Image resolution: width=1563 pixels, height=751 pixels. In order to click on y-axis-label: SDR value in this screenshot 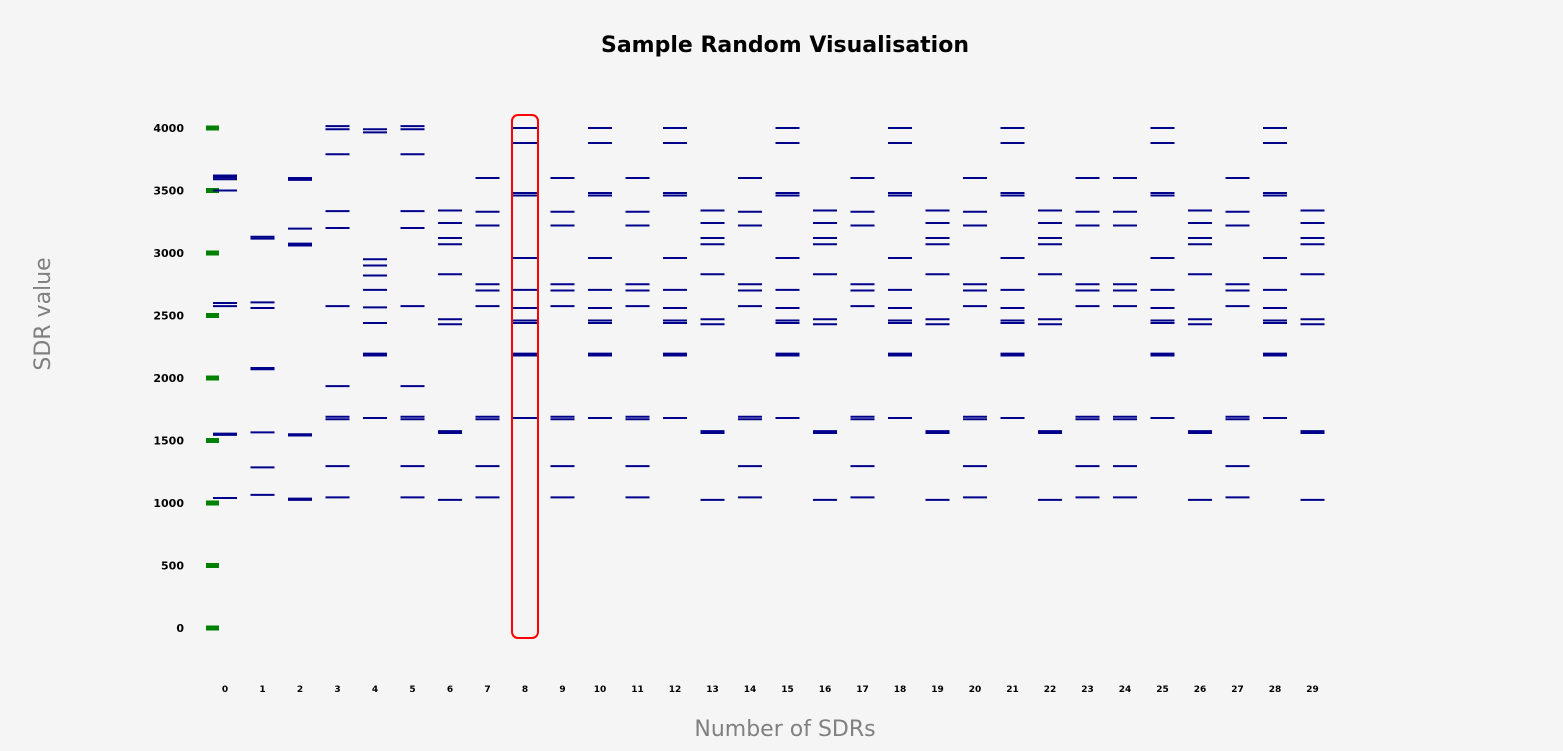, I will do `click(43, 313)`.